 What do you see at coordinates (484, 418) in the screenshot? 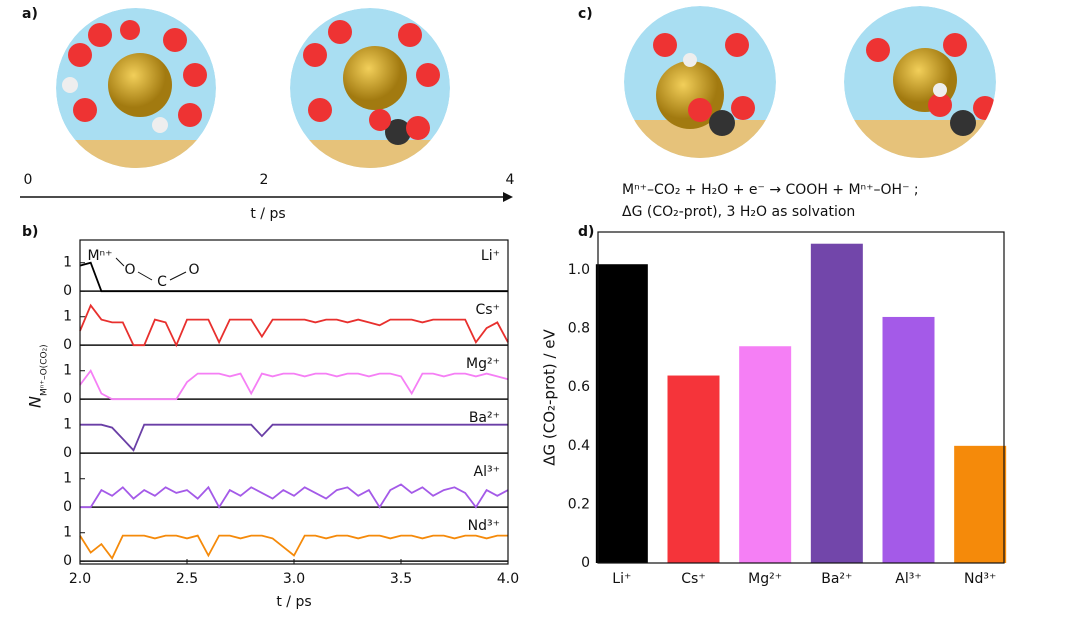
I see `series-label: Ba²⁺` at bounding box center [484, 418].